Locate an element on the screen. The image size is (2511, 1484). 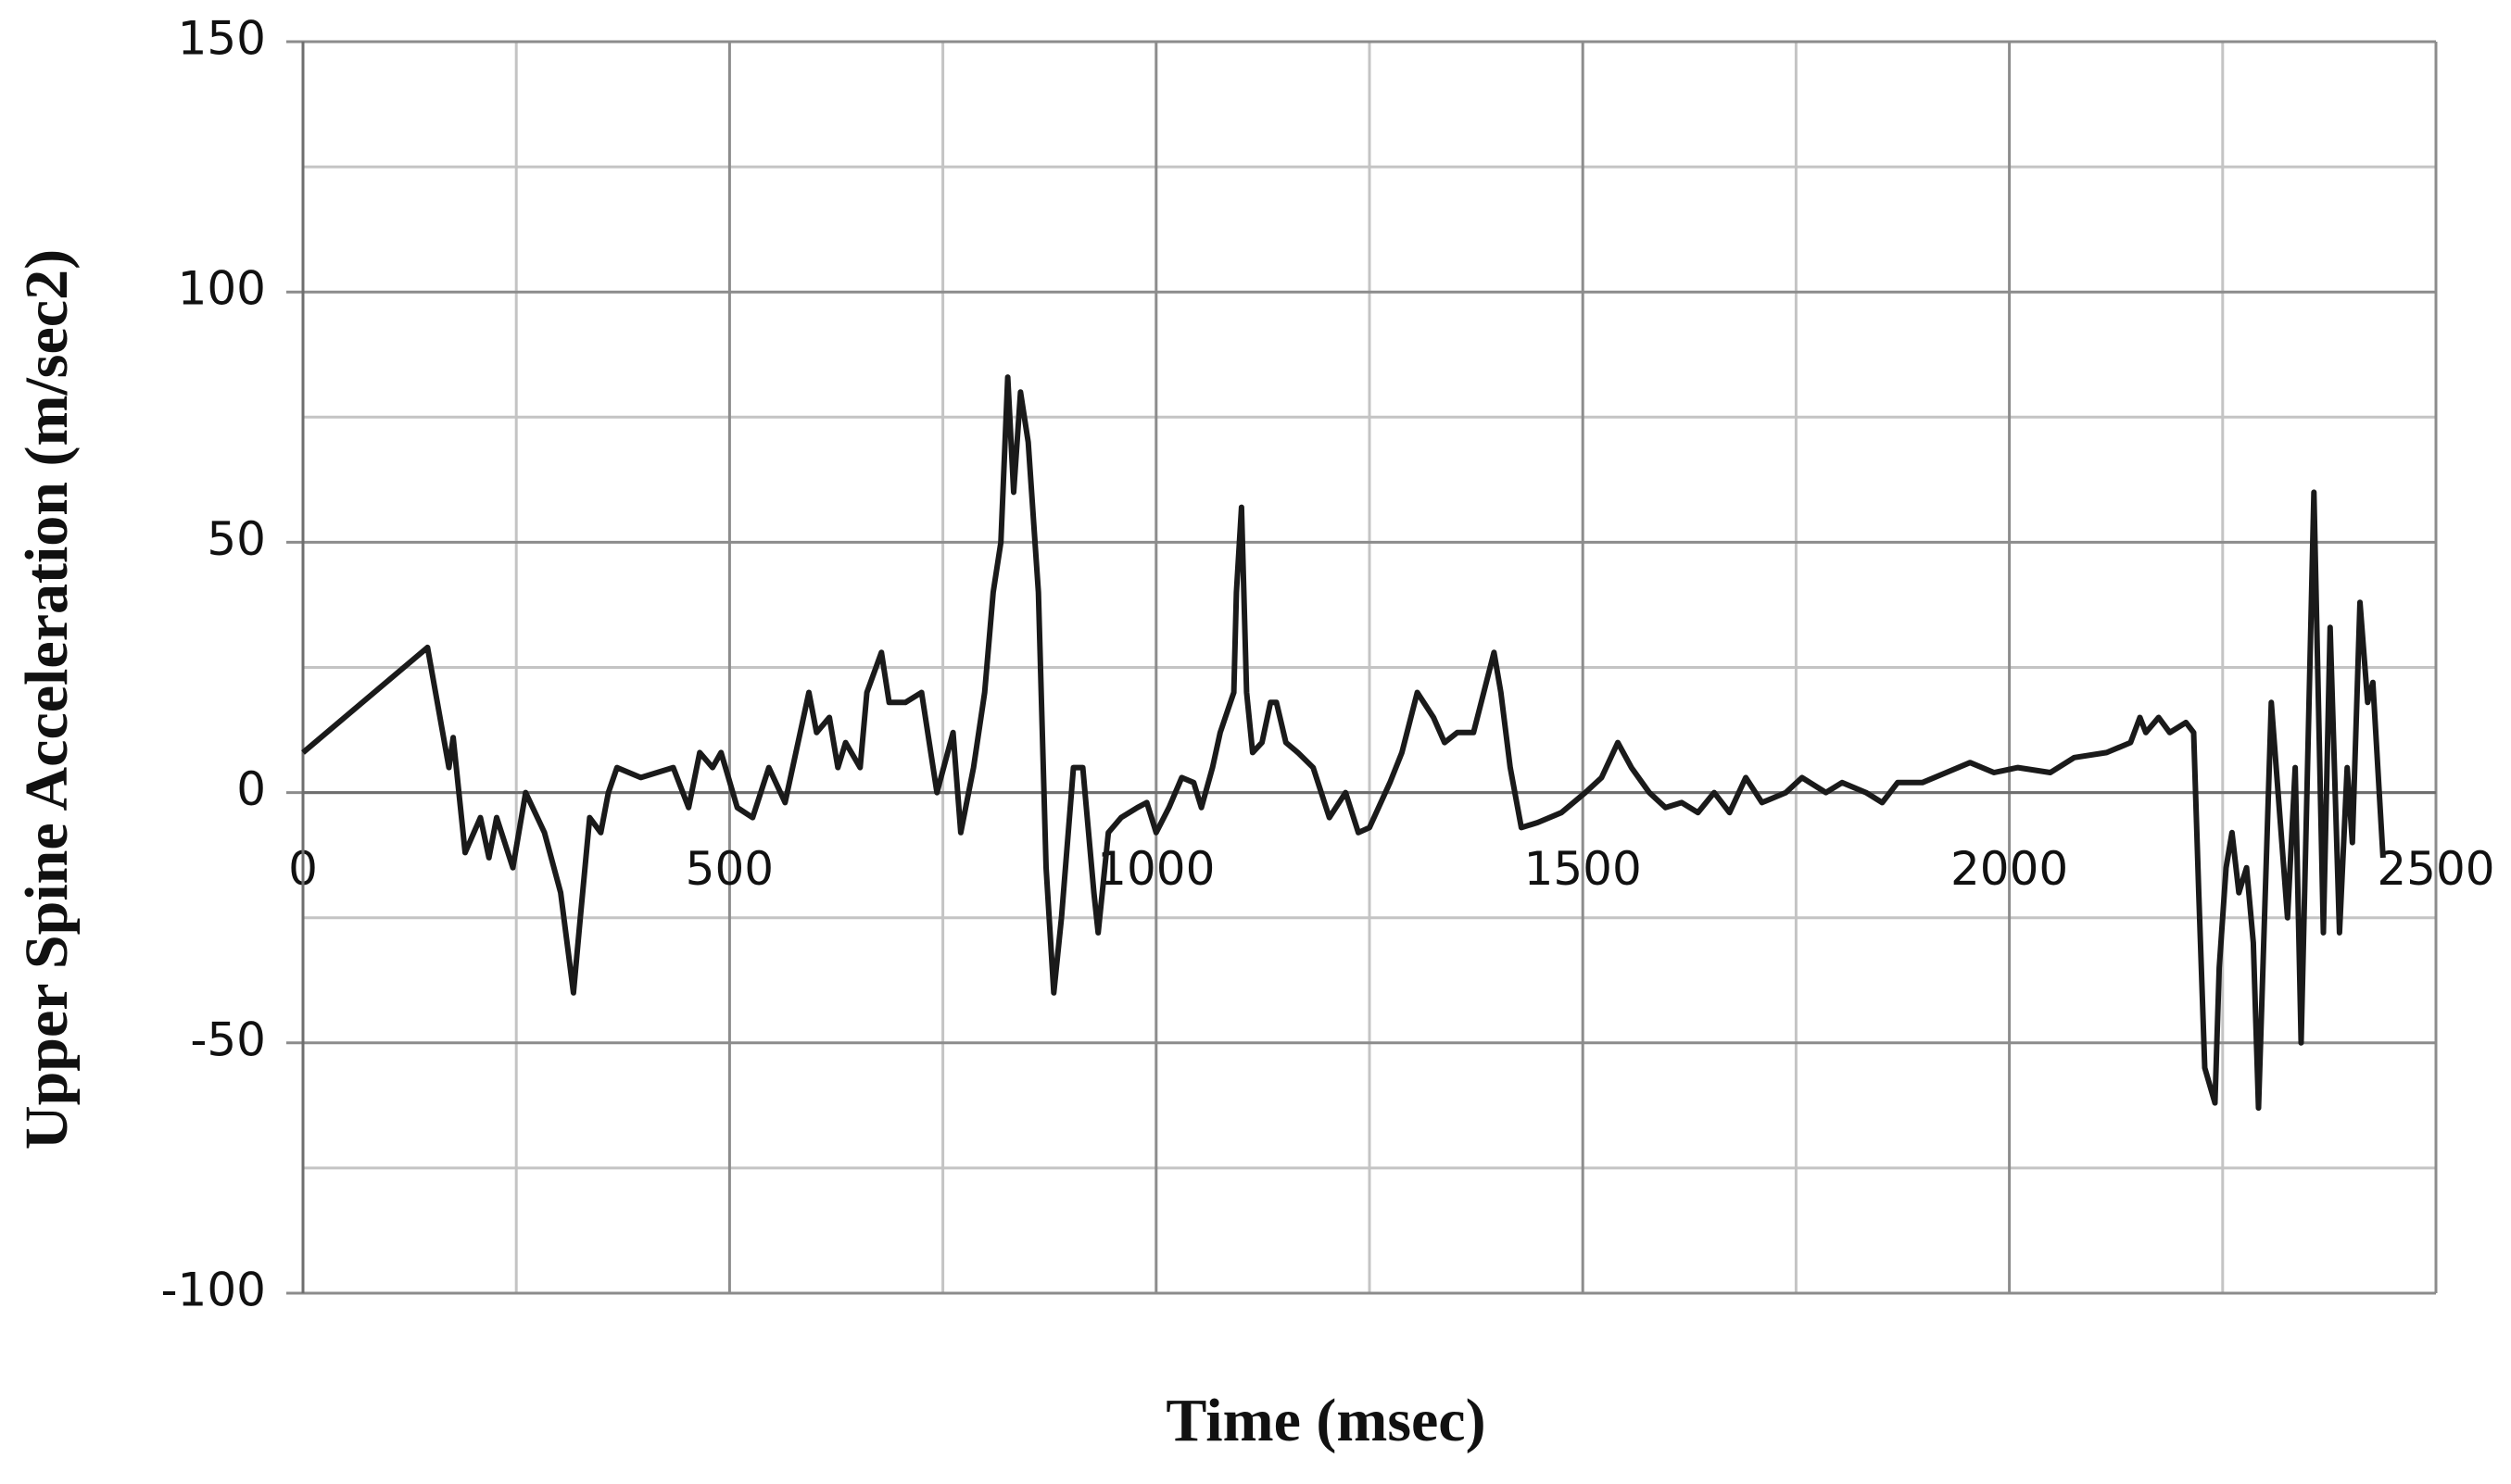
y-tick-label: -50 is located at coordinates (228, 1039).